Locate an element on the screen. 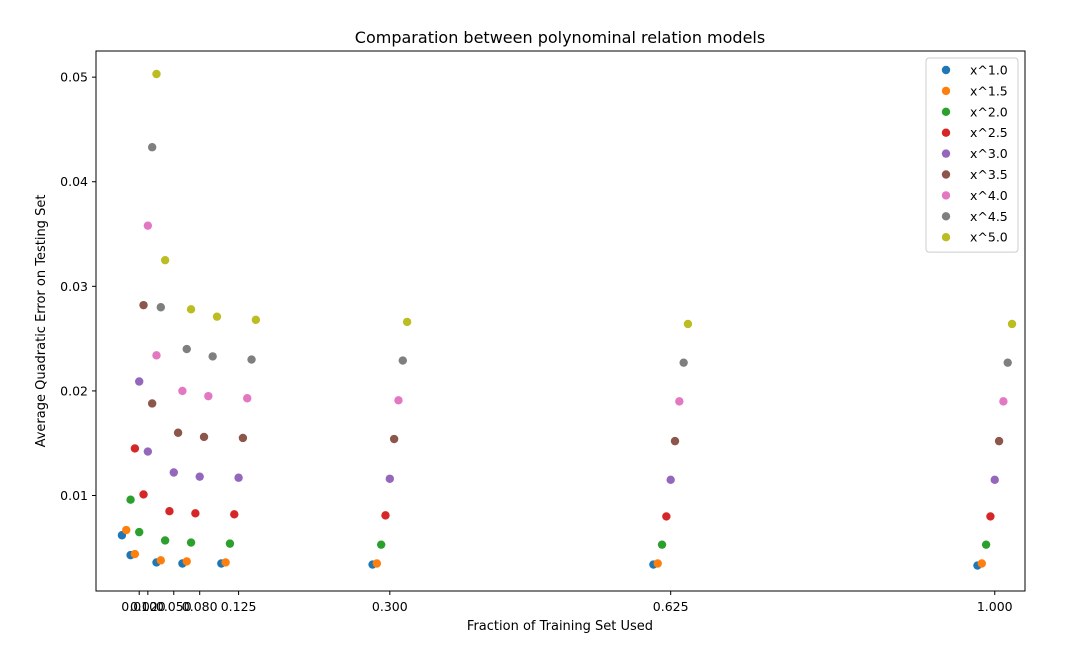 This screenshot has height=661, width=1070. x-axis-label: Fraction of Training Set Used is located at coordinates (560, 626).